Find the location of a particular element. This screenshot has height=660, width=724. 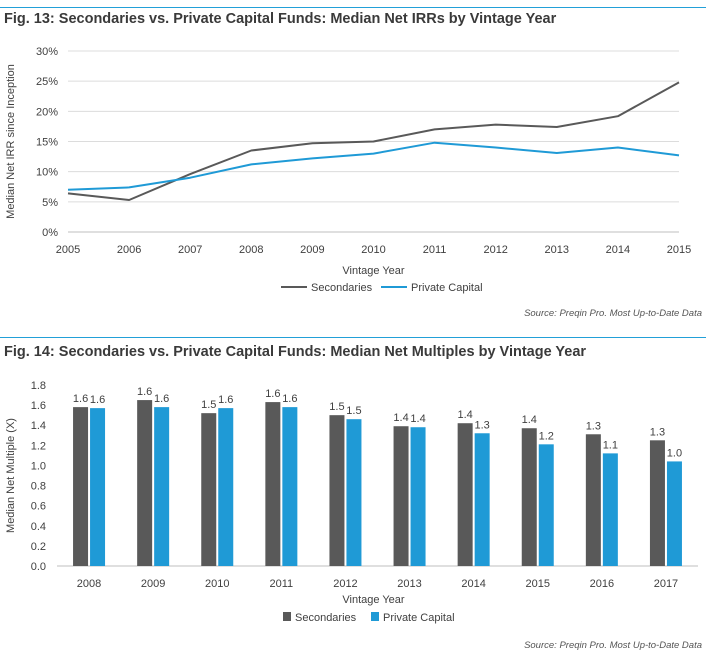

x-tick-label: 2005 is located at coordinates (68, 250).